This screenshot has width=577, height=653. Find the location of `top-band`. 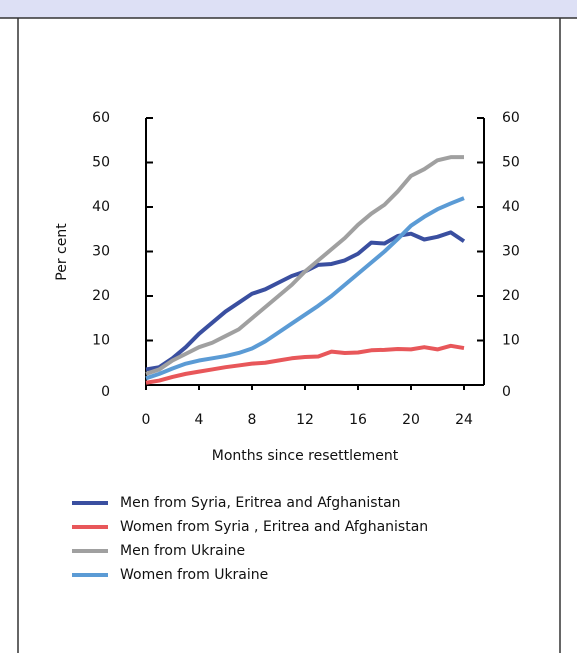

top-band is located at coordinates (288, 9).